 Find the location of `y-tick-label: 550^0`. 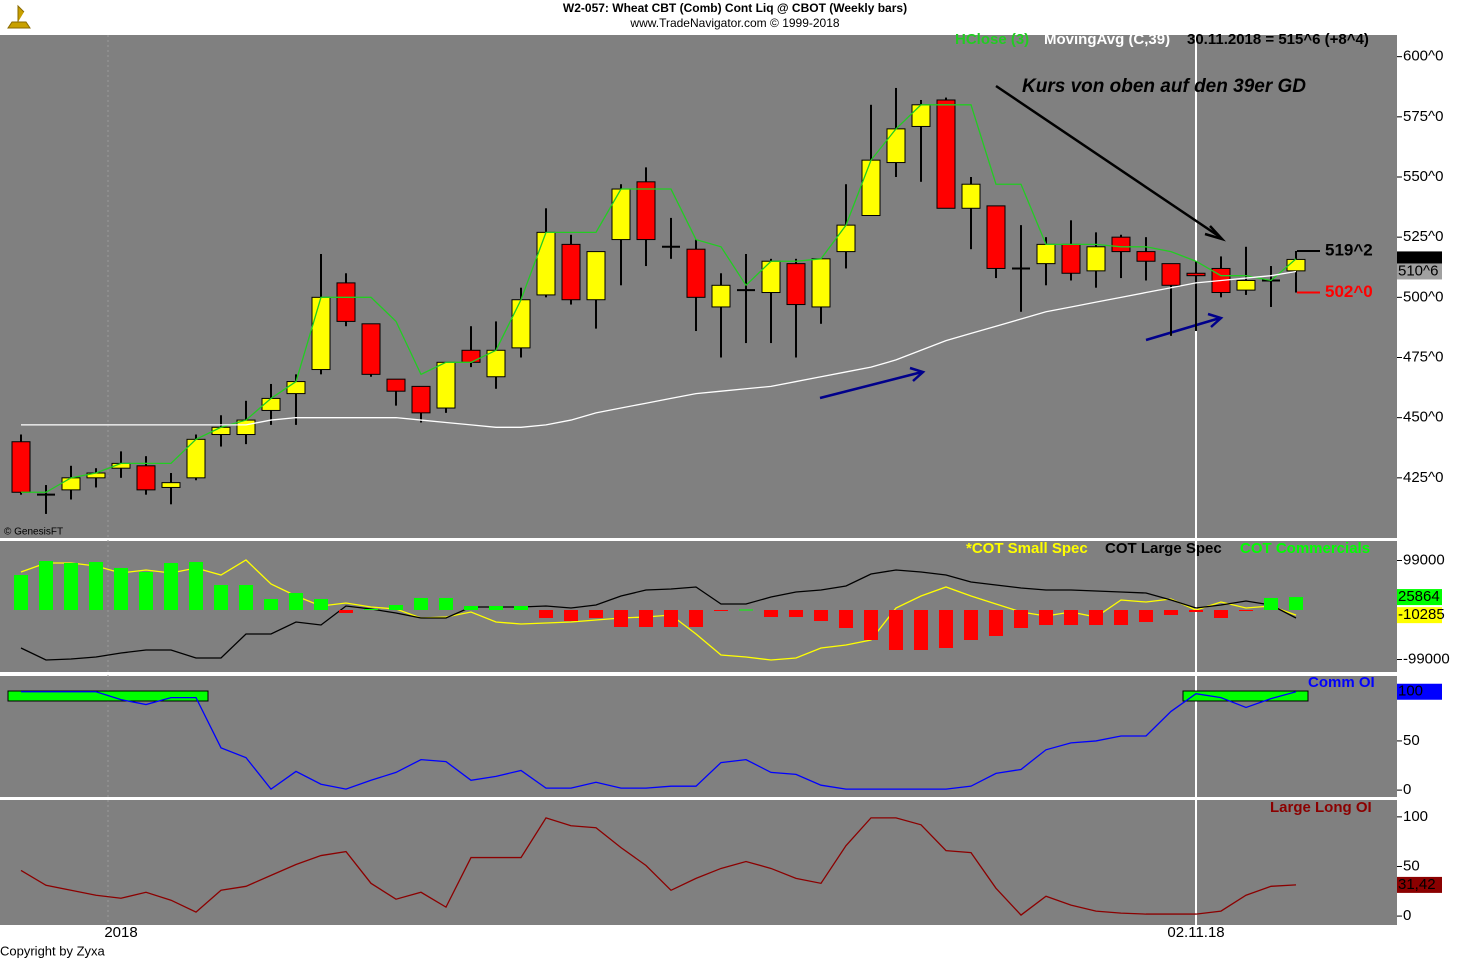

y-tick-label: 550^0 is located at coordinates (1423, 176).